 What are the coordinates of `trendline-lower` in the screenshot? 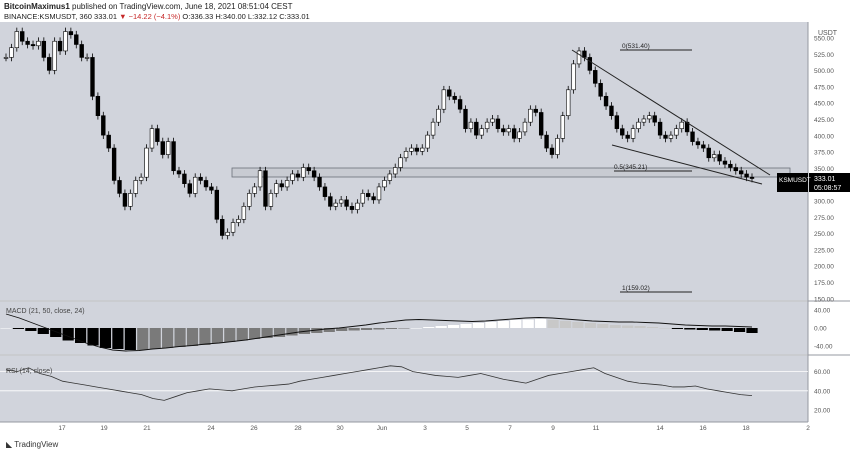 It's located at (687, 164).